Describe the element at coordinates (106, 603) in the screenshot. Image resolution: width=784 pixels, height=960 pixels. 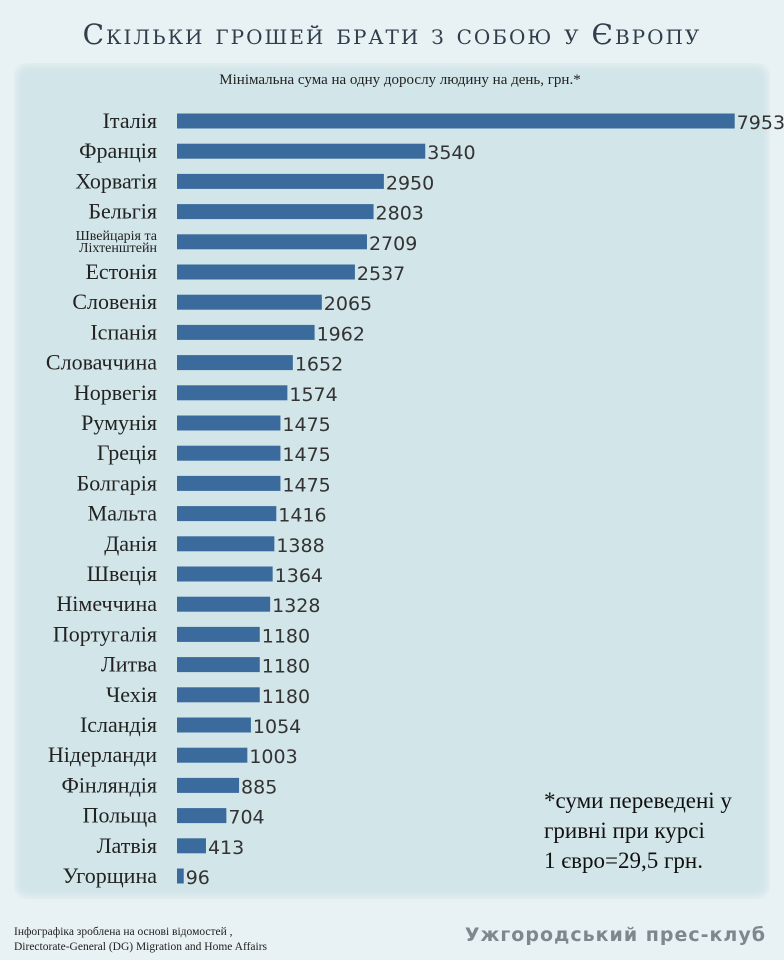
I see `category-label: Німеччина` at that location.